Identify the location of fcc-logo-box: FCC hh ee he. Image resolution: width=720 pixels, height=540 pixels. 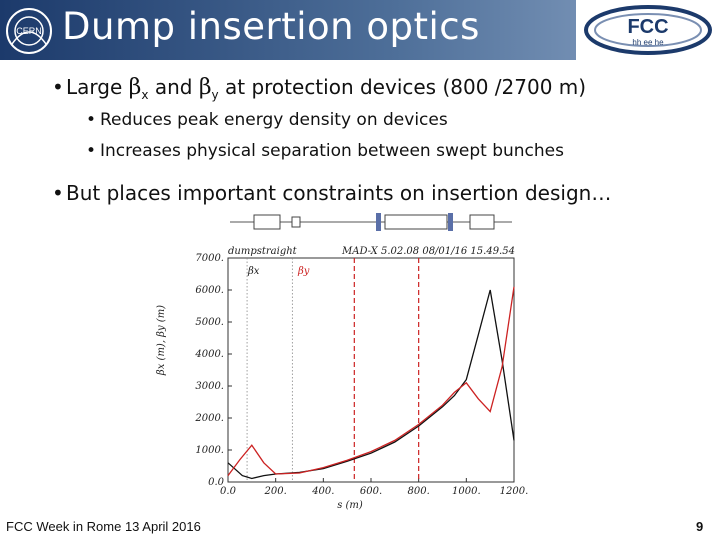
(648, 30).